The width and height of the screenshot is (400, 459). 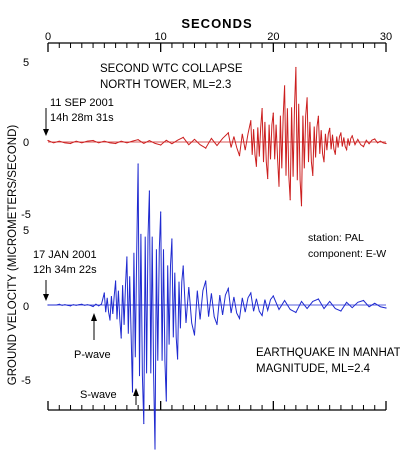 I want to click on wtc-ytick-0: 0, so click(x=26, y=143).